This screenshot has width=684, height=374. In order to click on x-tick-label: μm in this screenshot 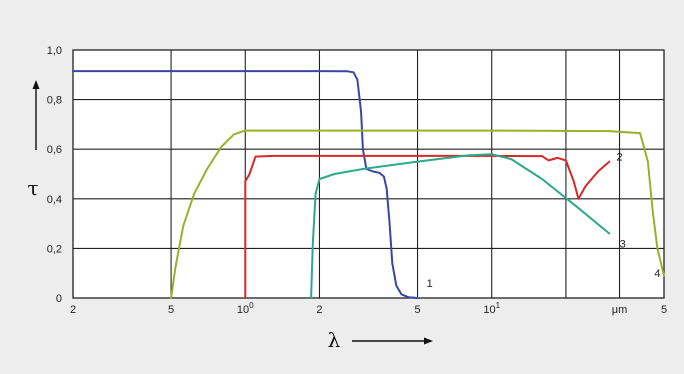, I will do `click(620, 310)`.